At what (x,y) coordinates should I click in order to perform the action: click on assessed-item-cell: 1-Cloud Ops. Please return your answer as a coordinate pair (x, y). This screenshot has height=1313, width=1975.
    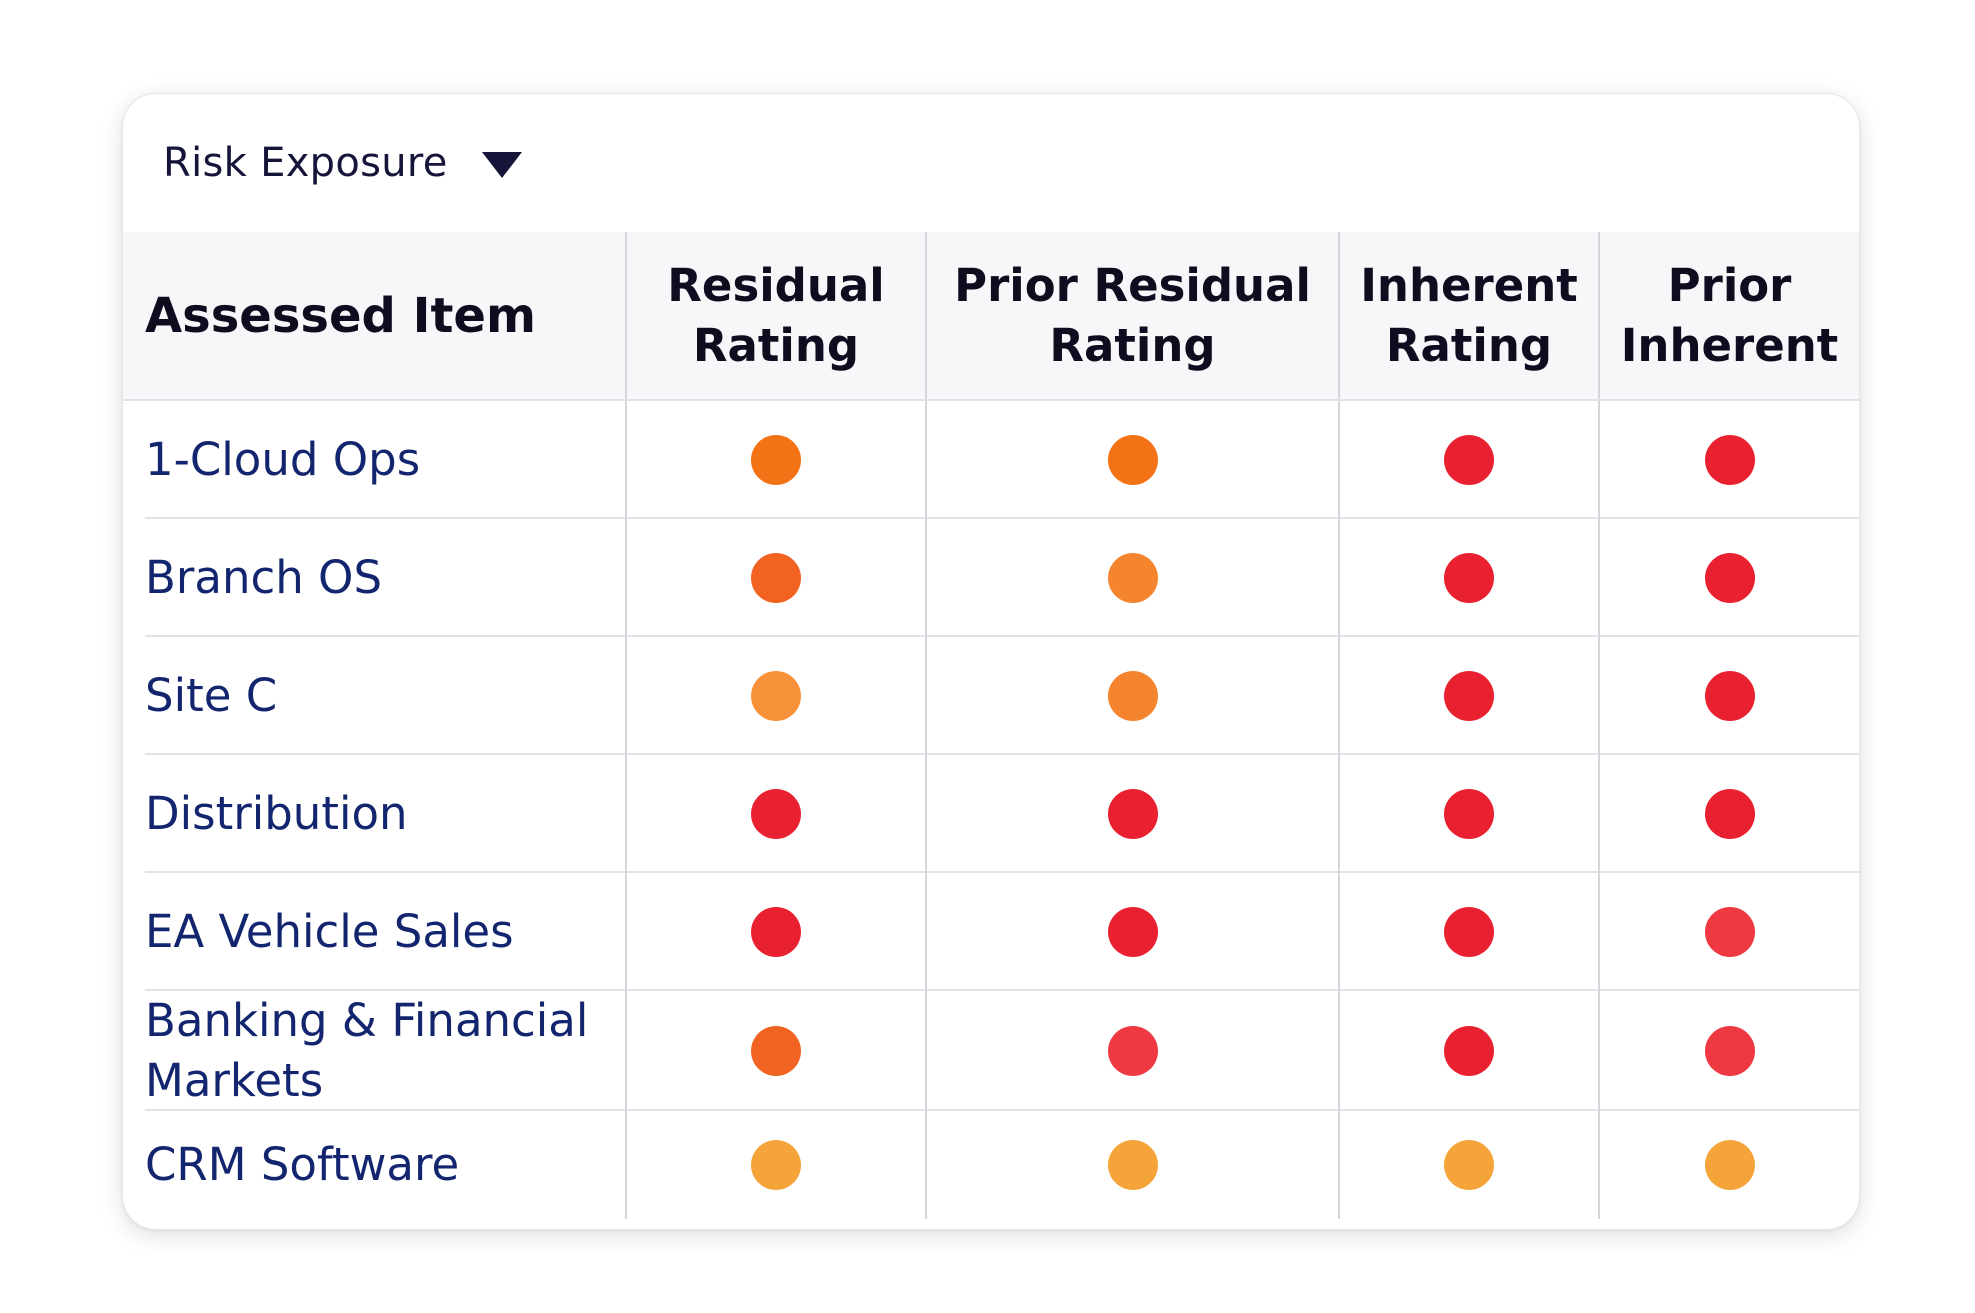
    Looking at the image, I should click on (374, 459).